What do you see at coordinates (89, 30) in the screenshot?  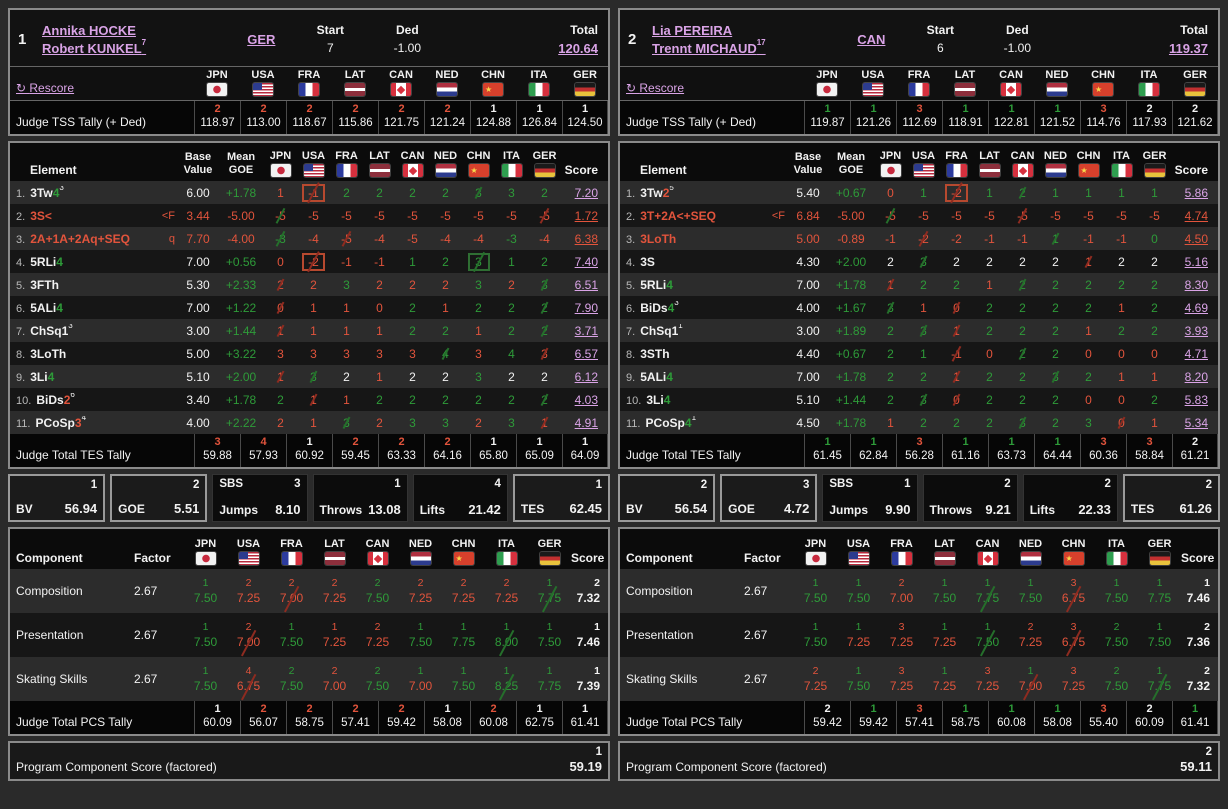 I see `skater-name-link: Annika HOCKE` at bounding box center [89, 30].